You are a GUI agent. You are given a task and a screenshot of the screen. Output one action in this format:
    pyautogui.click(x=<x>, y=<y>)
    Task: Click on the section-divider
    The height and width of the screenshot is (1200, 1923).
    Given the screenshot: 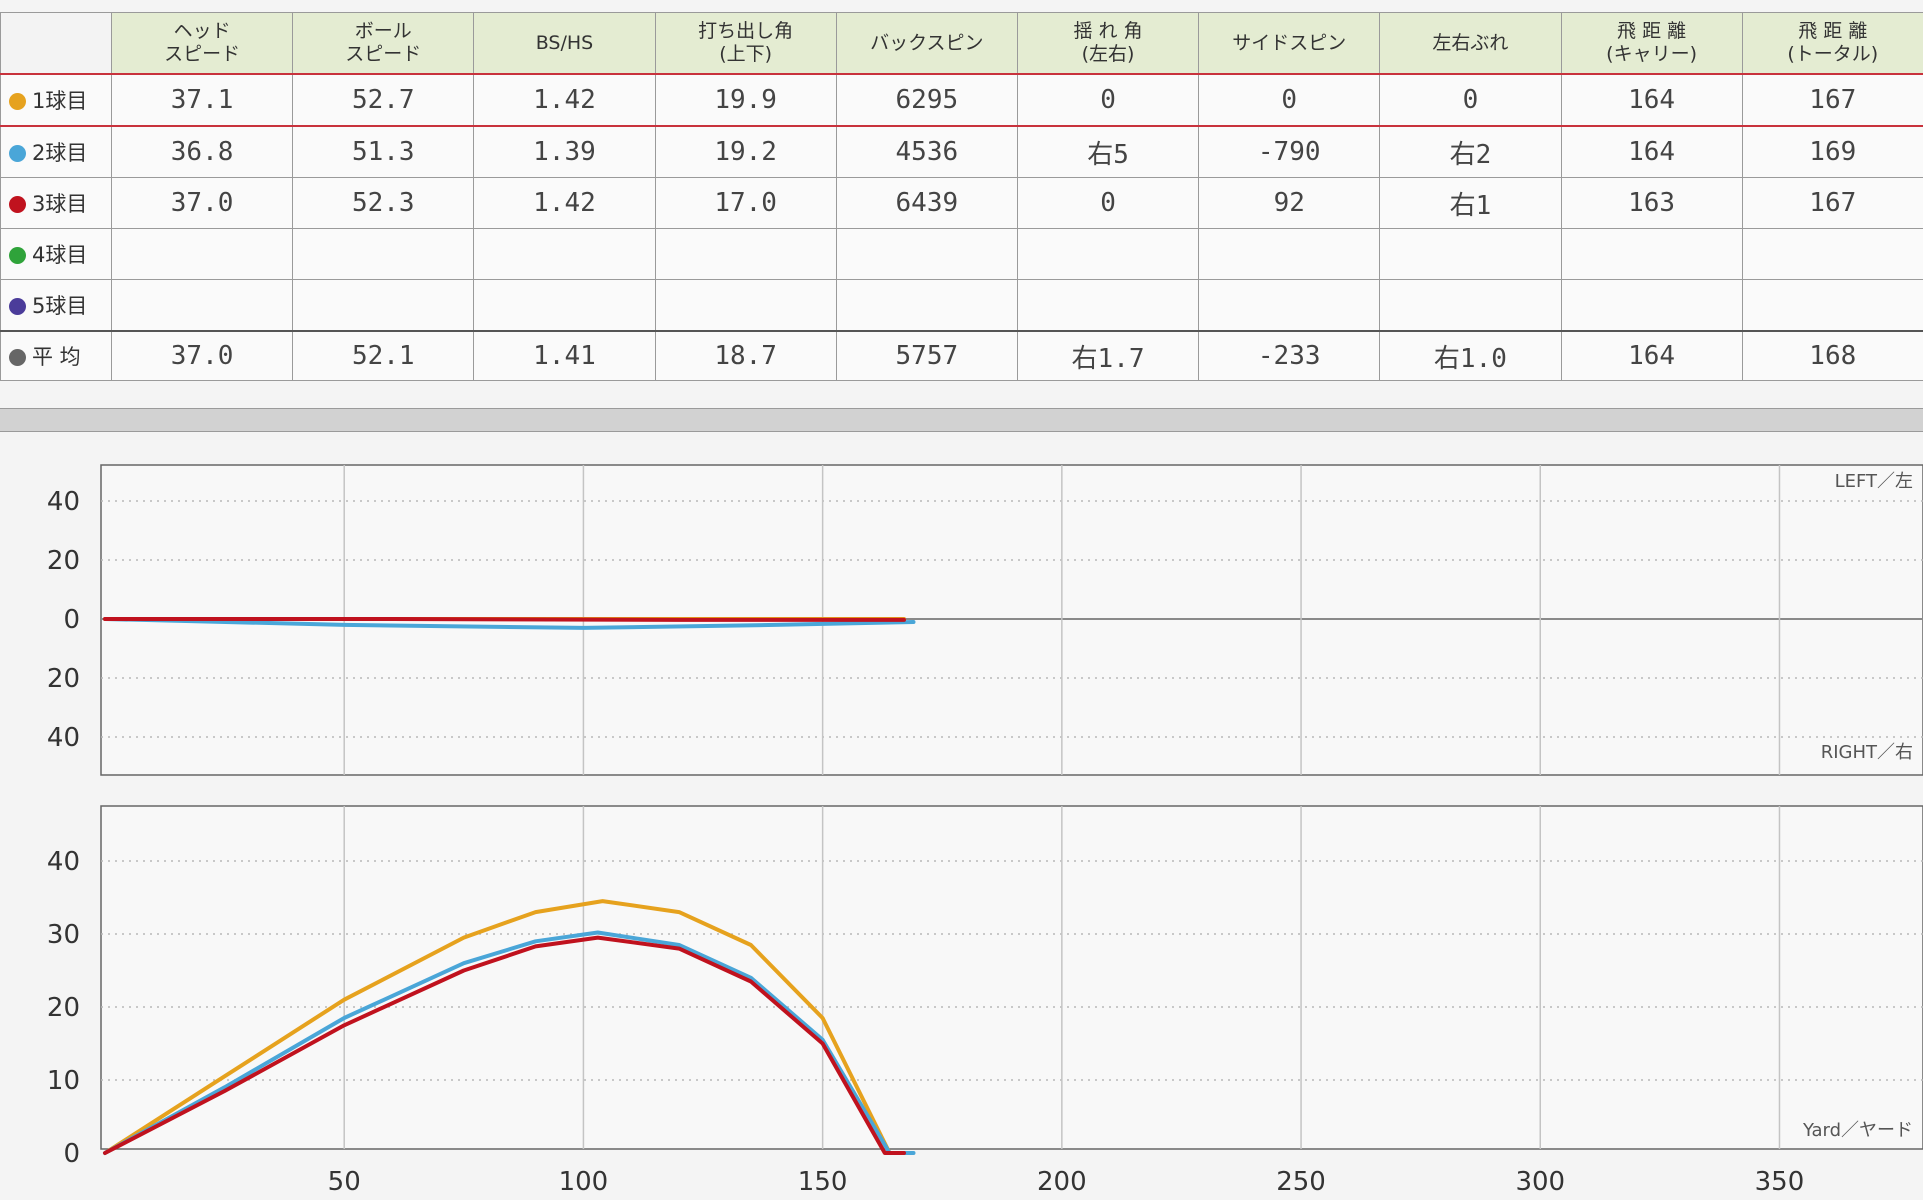 What is the action you would take?
    pyautogui.click(x=961, y=420)
    